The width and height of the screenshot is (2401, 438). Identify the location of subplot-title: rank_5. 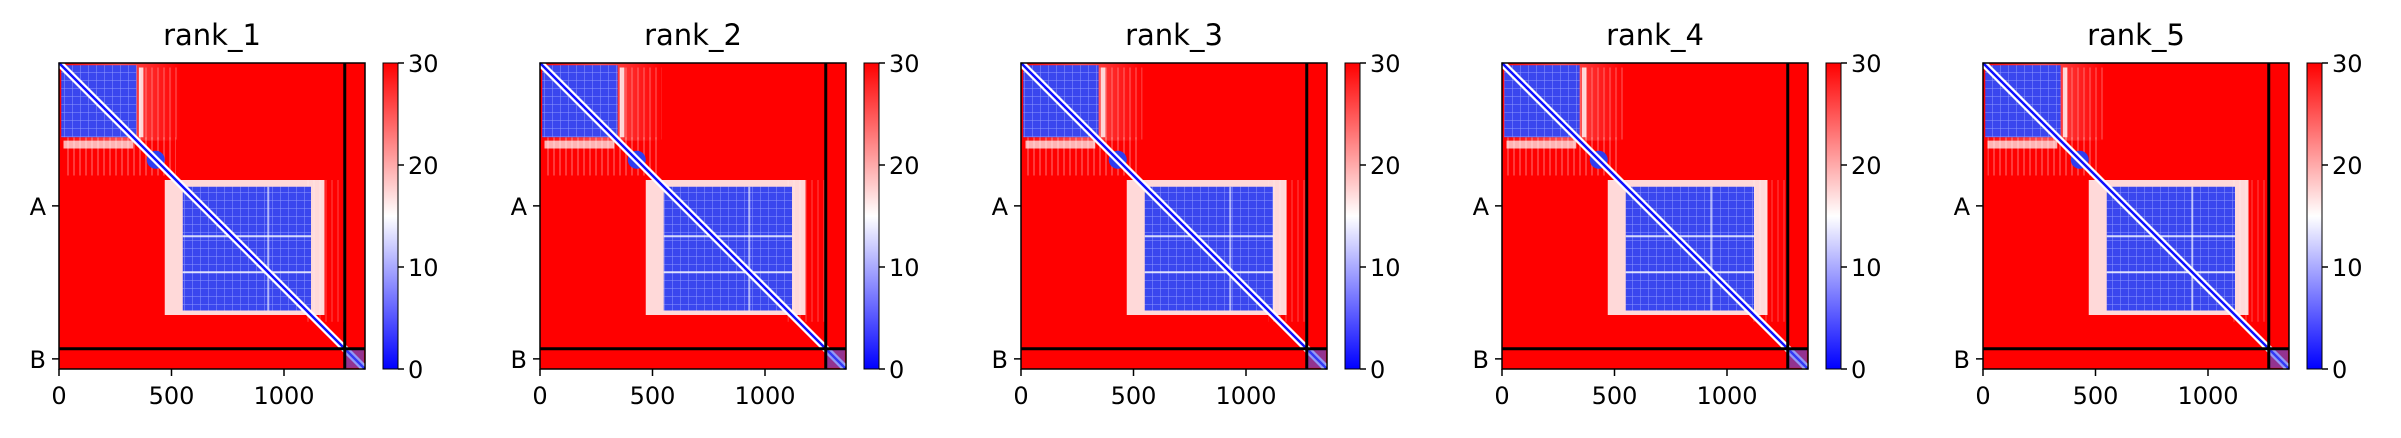
(2136, 35).